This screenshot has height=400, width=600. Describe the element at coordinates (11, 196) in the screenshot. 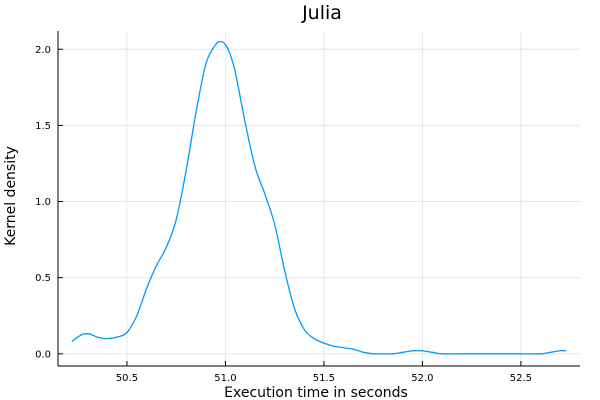

I see `y-axis-label: Kernel density` at that location.